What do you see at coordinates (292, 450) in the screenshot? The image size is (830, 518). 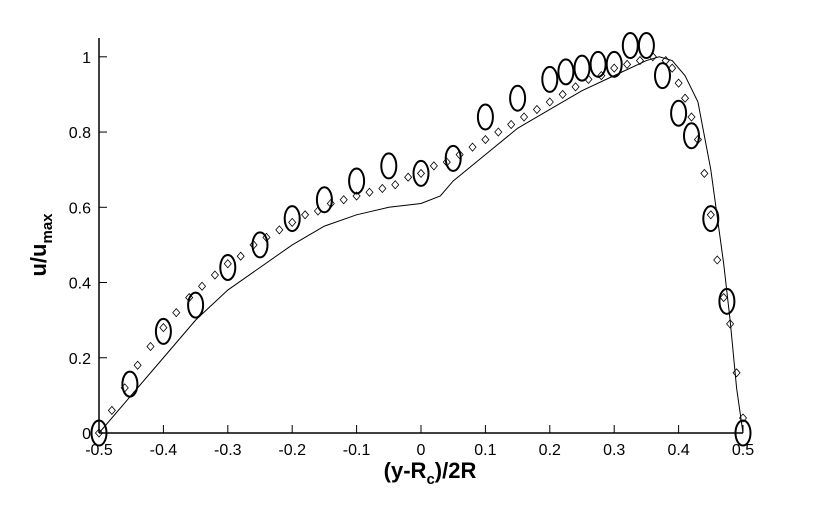 I see `x-tick-label: -0.2` at bounding box center [292, 450].